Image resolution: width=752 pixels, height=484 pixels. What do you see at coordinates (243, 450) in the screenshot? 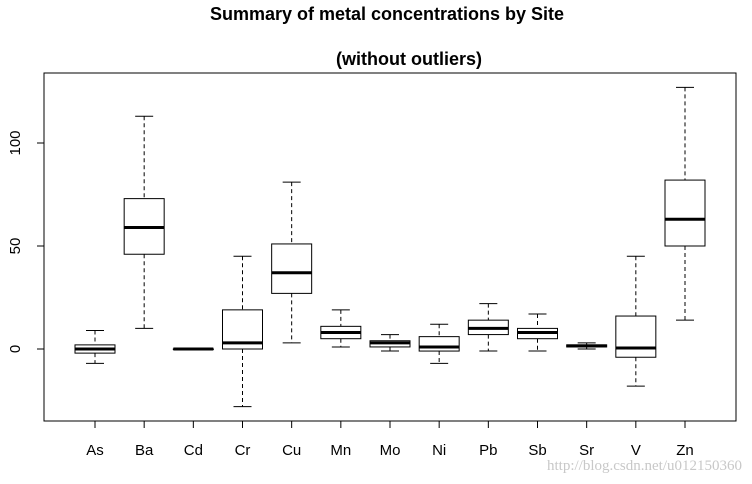
I see `x-tick-label: Cr` at bounding box center [243, 450].